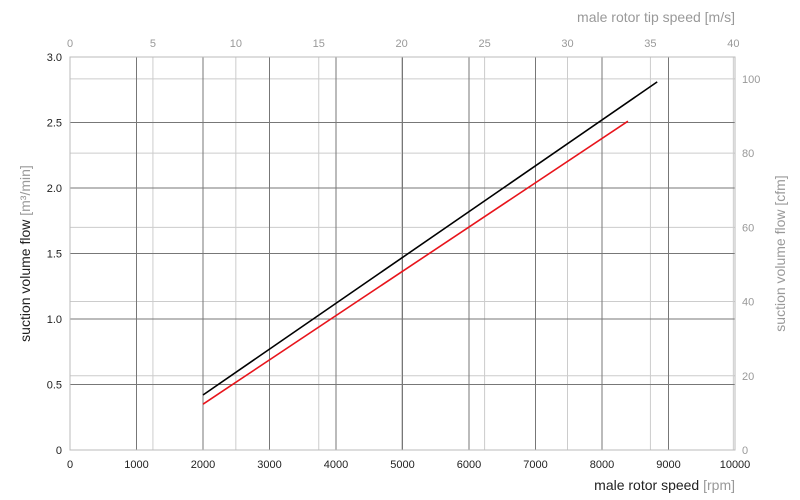 The height and width of the screenshot is (500, 800). What do you see at coordinates (656, 17) in the screenshot?
I see `x2-axis-label: male rotor tip speed [m/s]` at bounding box center [656, 17].